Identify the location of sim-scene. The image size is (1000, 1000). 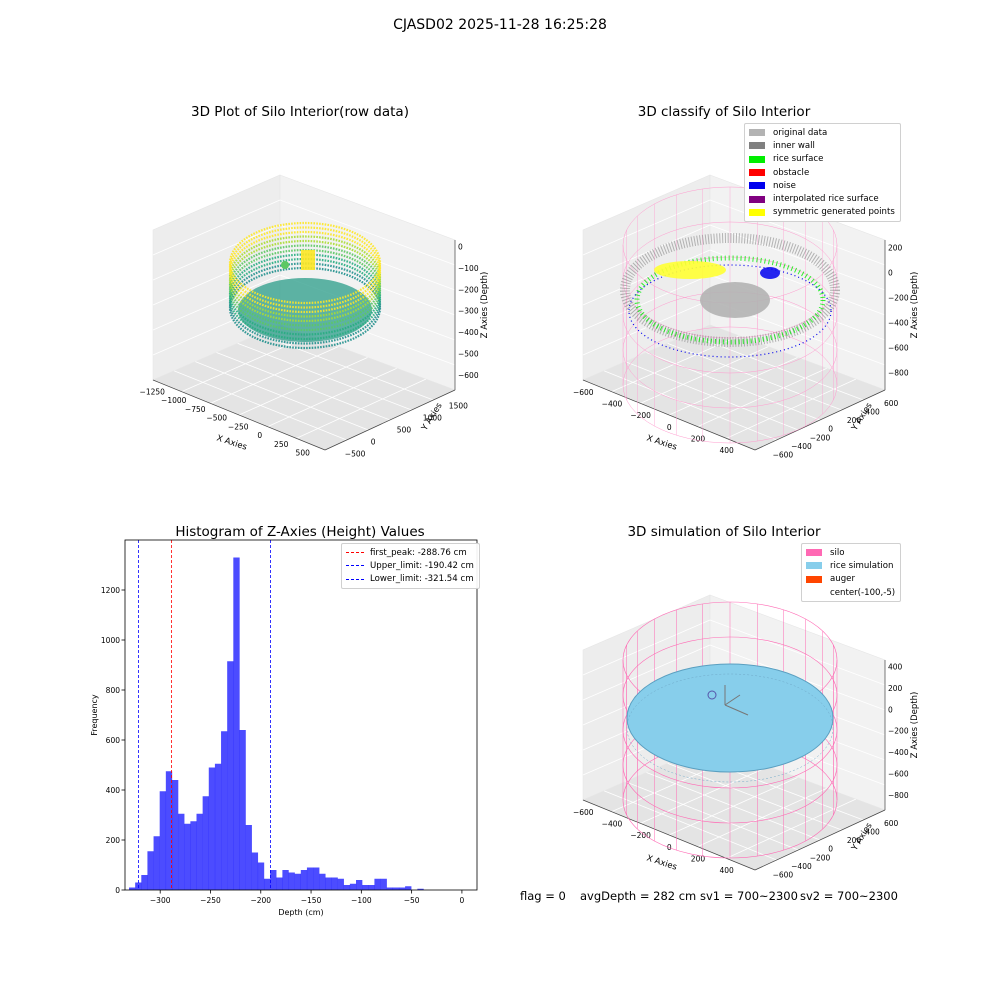
(730, 730).